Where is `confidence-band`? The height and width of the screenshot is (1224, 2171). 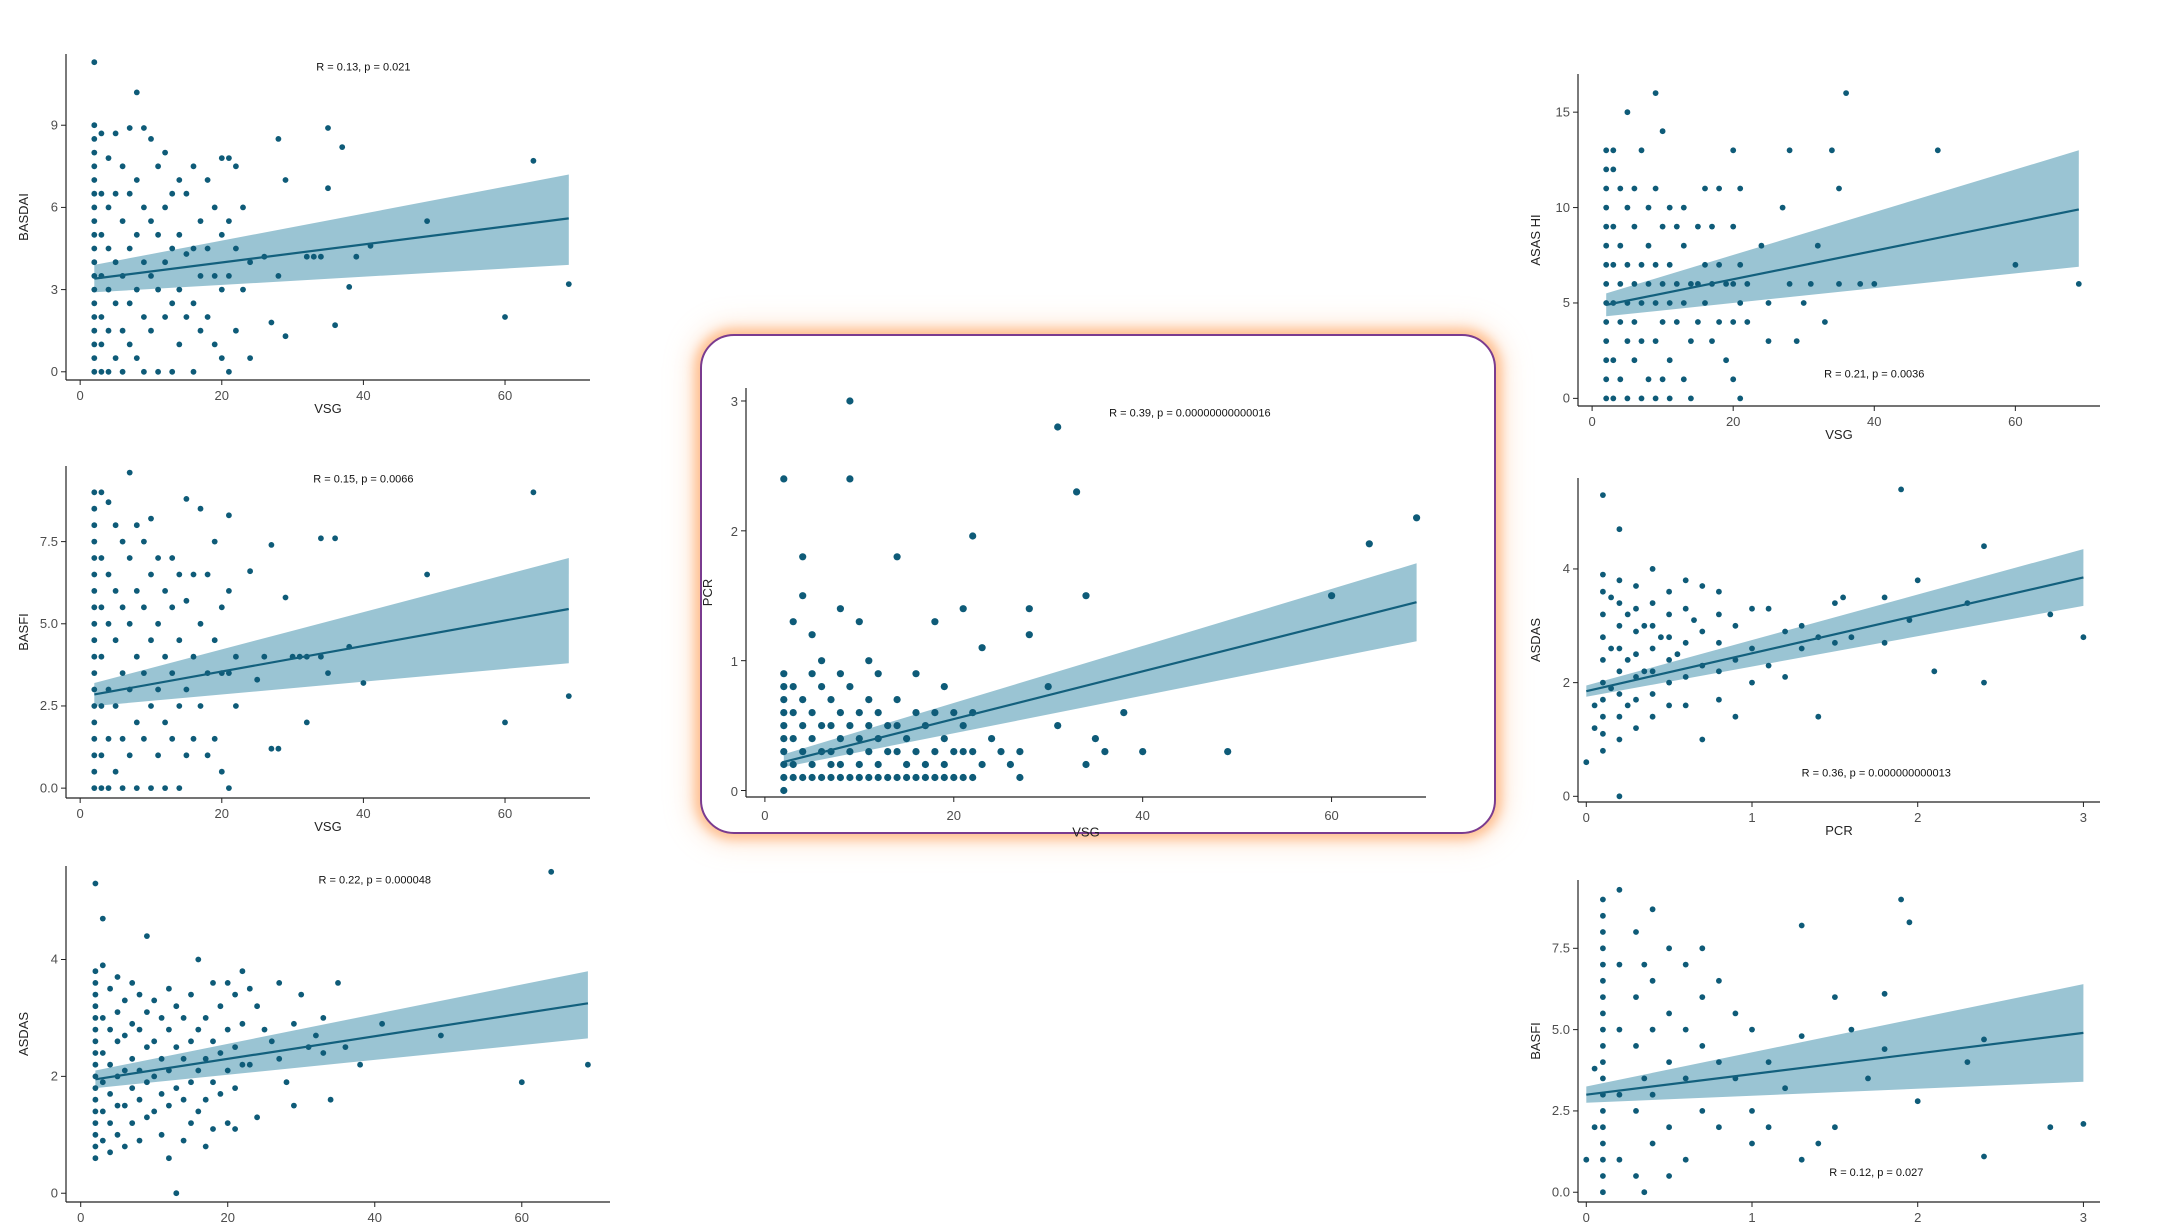 confidence-band is located at coordinates (1842, 233).